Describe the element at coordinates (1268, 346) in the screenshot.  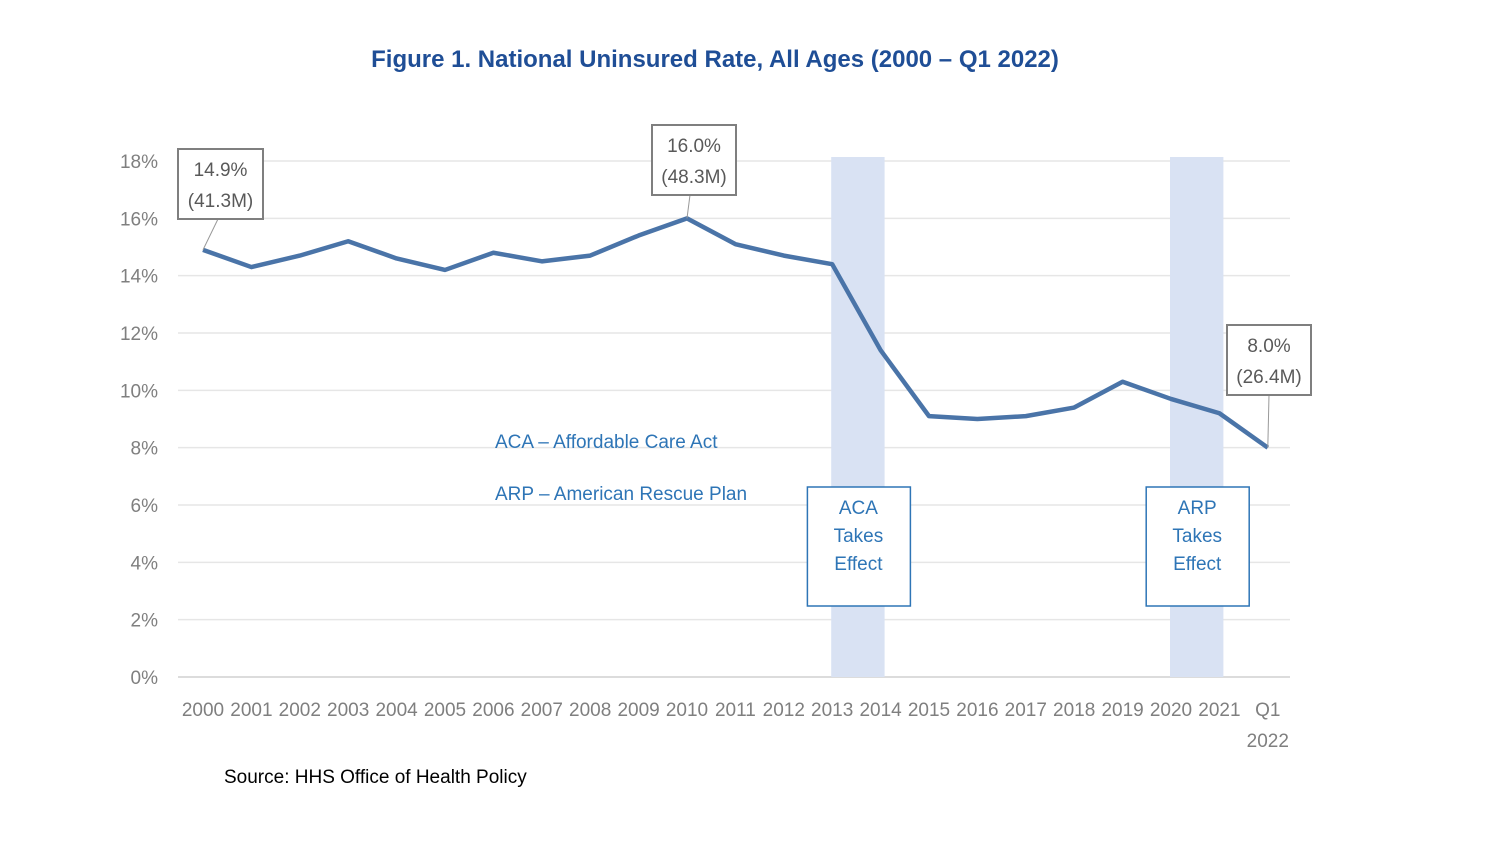
I see `callout-value: 8.0%` at that location.